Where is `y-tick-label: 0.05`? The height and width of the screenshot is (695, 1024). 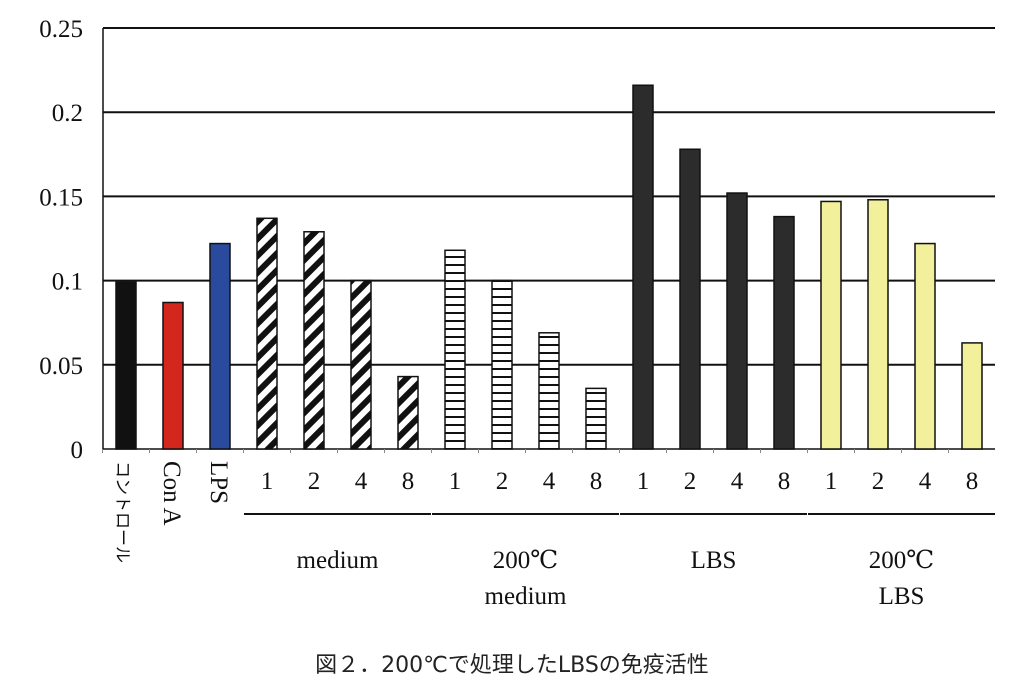 y-tick-label: 0.05 is located at coordinates (61, 366).